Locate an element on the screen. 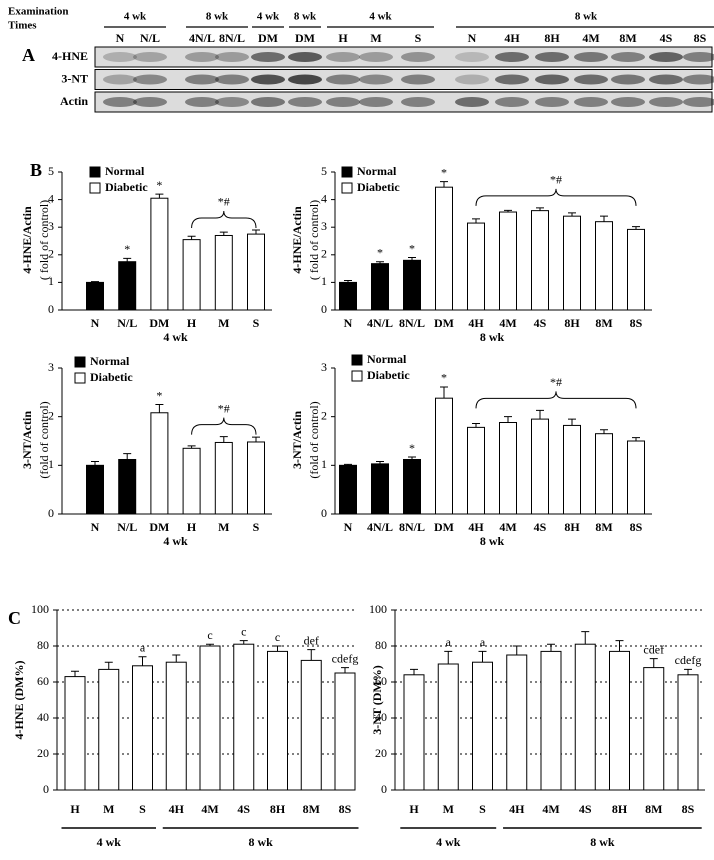 This screenshot has height=860, width=714. y-tick-label: 60 is located at coordinates (43, 681).